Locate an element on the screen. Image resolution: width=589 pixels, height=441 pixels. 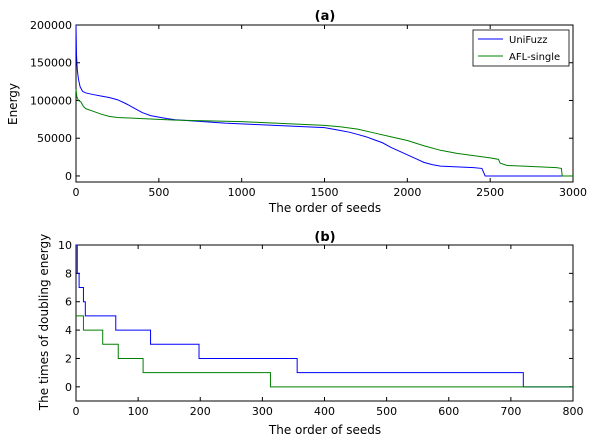
panel-b-y-label: The times of doubling energy is located at coordinates (44, 322).